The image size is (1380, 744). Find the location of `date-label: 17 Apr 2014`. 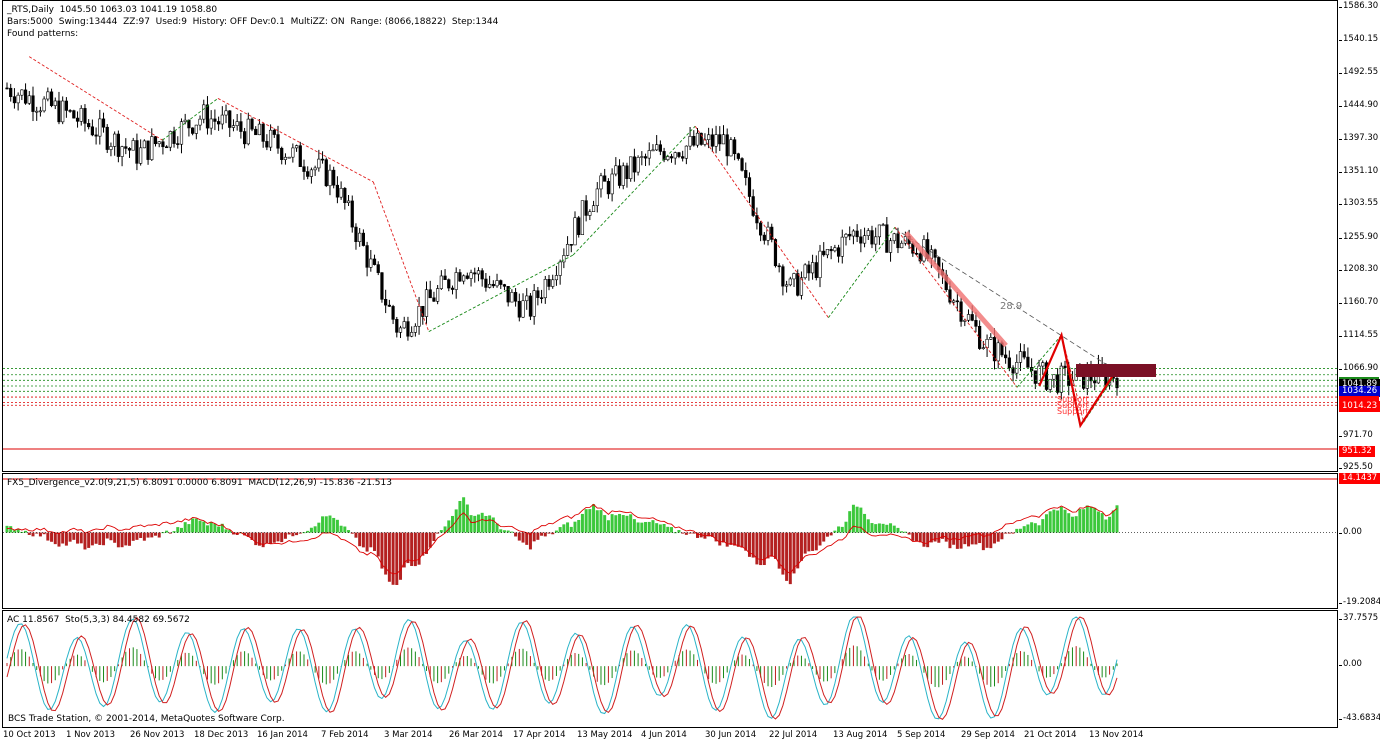

date-label: 17 Apr 2014 is located at coordinates (539, 735).